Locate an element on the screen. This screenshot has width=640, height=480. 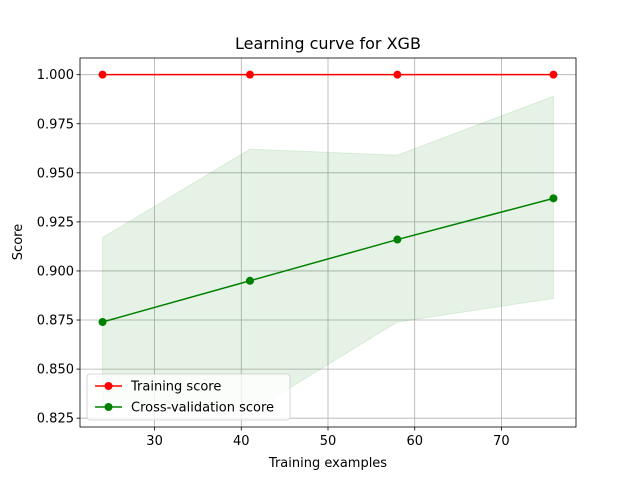
x-tick-label: 50 is located at coordinates (328, 441).